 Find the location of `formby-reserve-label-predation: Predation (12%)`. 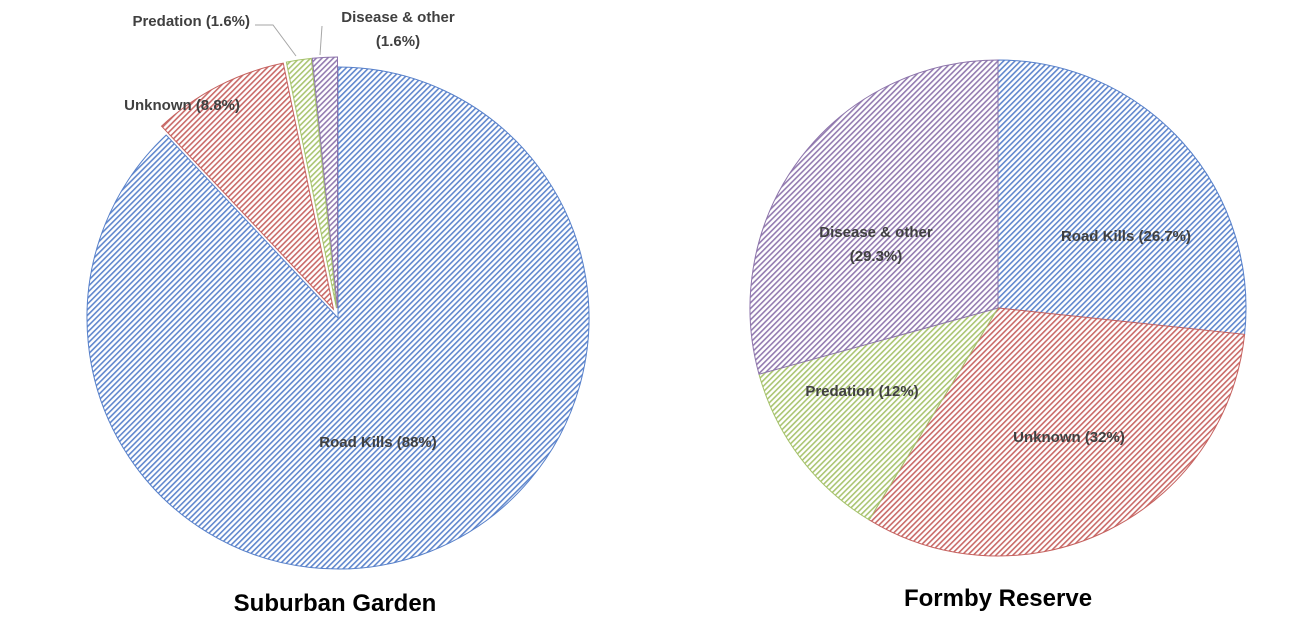

formby-reserve-label-predation: Predation (12%) is located at coordinates (861, 391).